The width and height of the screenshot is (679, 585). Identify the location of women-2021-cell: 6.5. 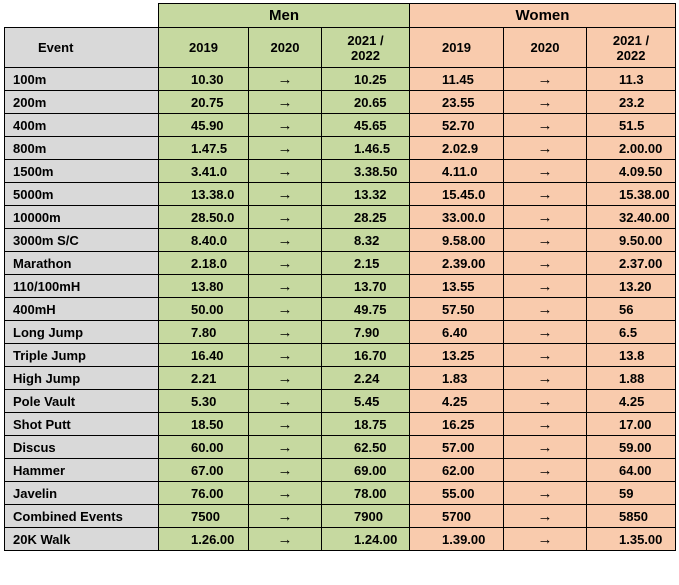
(631, 332).